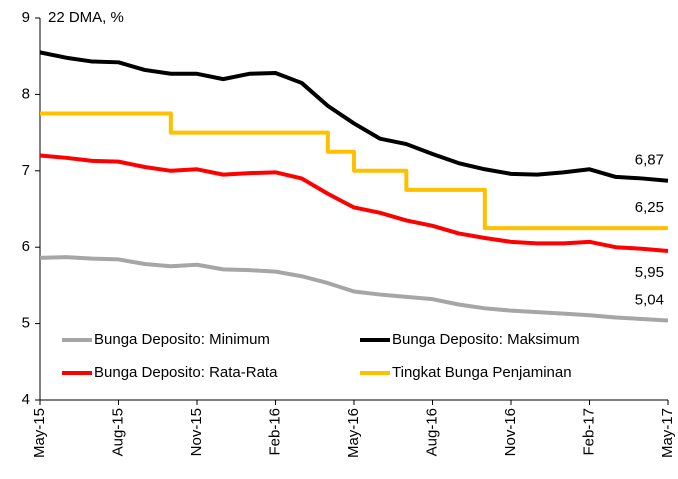  What do you see at coordinates (482, 372) in the screenshot?
I see `legend-label: Tingkat Bunga Penjaminan` at bounding box center [482, 372].